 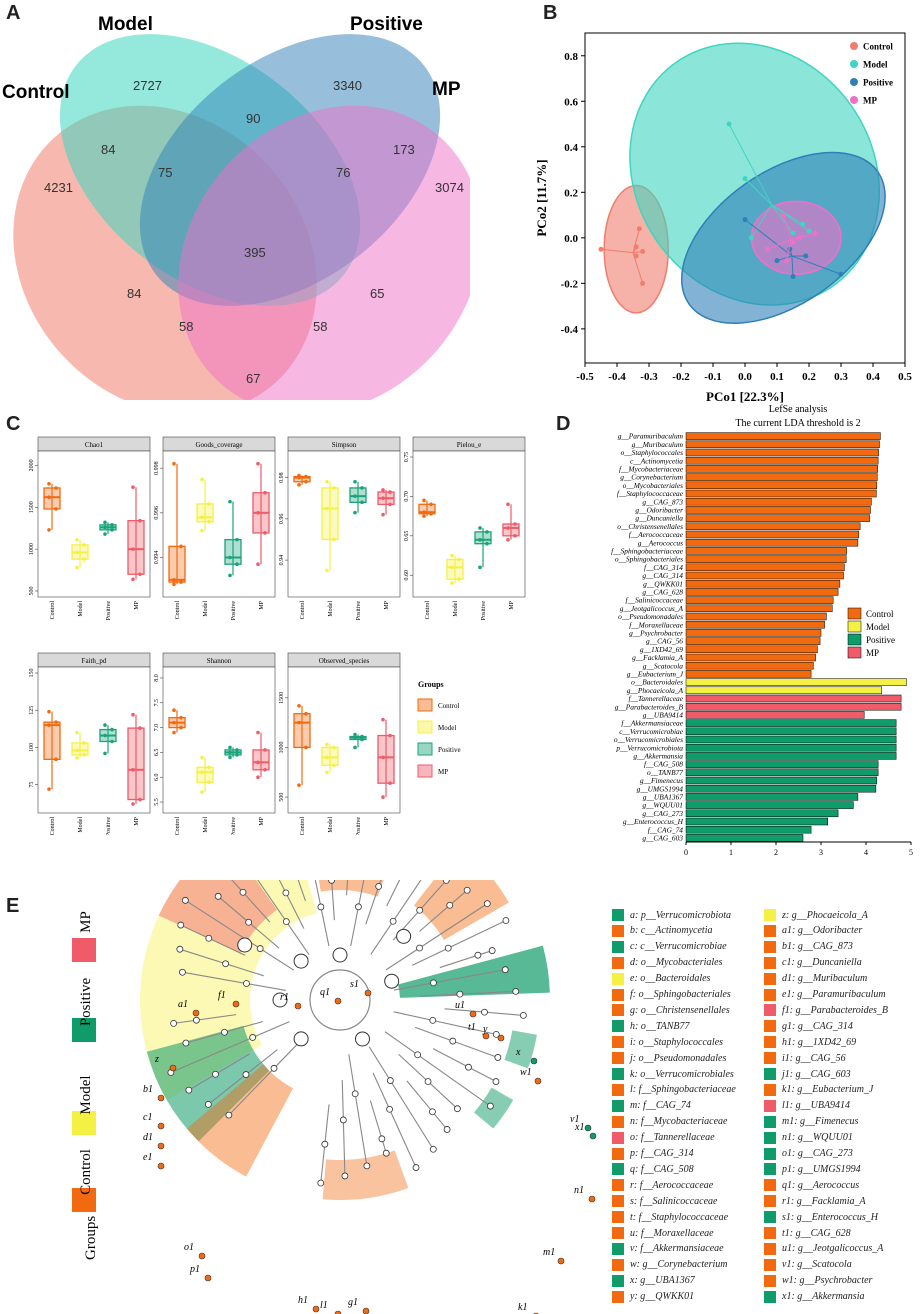 I want to click on x-tick-label: Control, so click(x=303, y=610).